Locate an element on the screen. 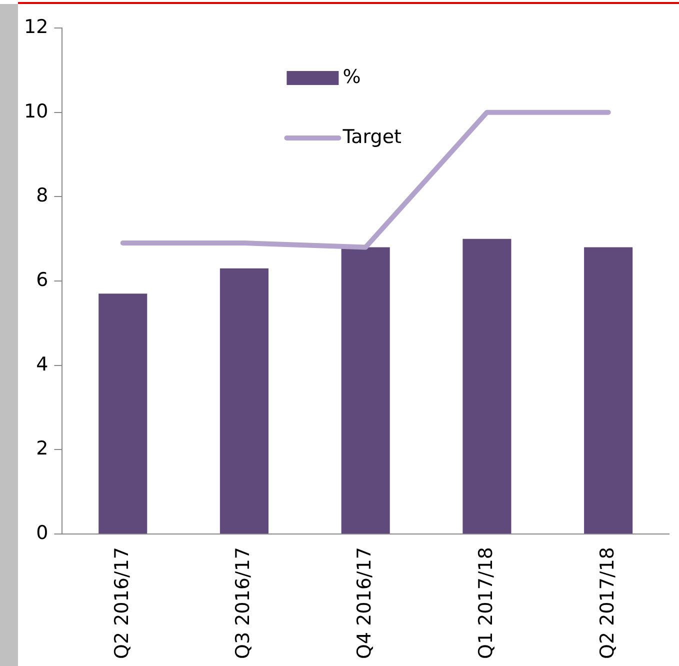  y-tick-label: 8 is located at coordinates (42, 195).